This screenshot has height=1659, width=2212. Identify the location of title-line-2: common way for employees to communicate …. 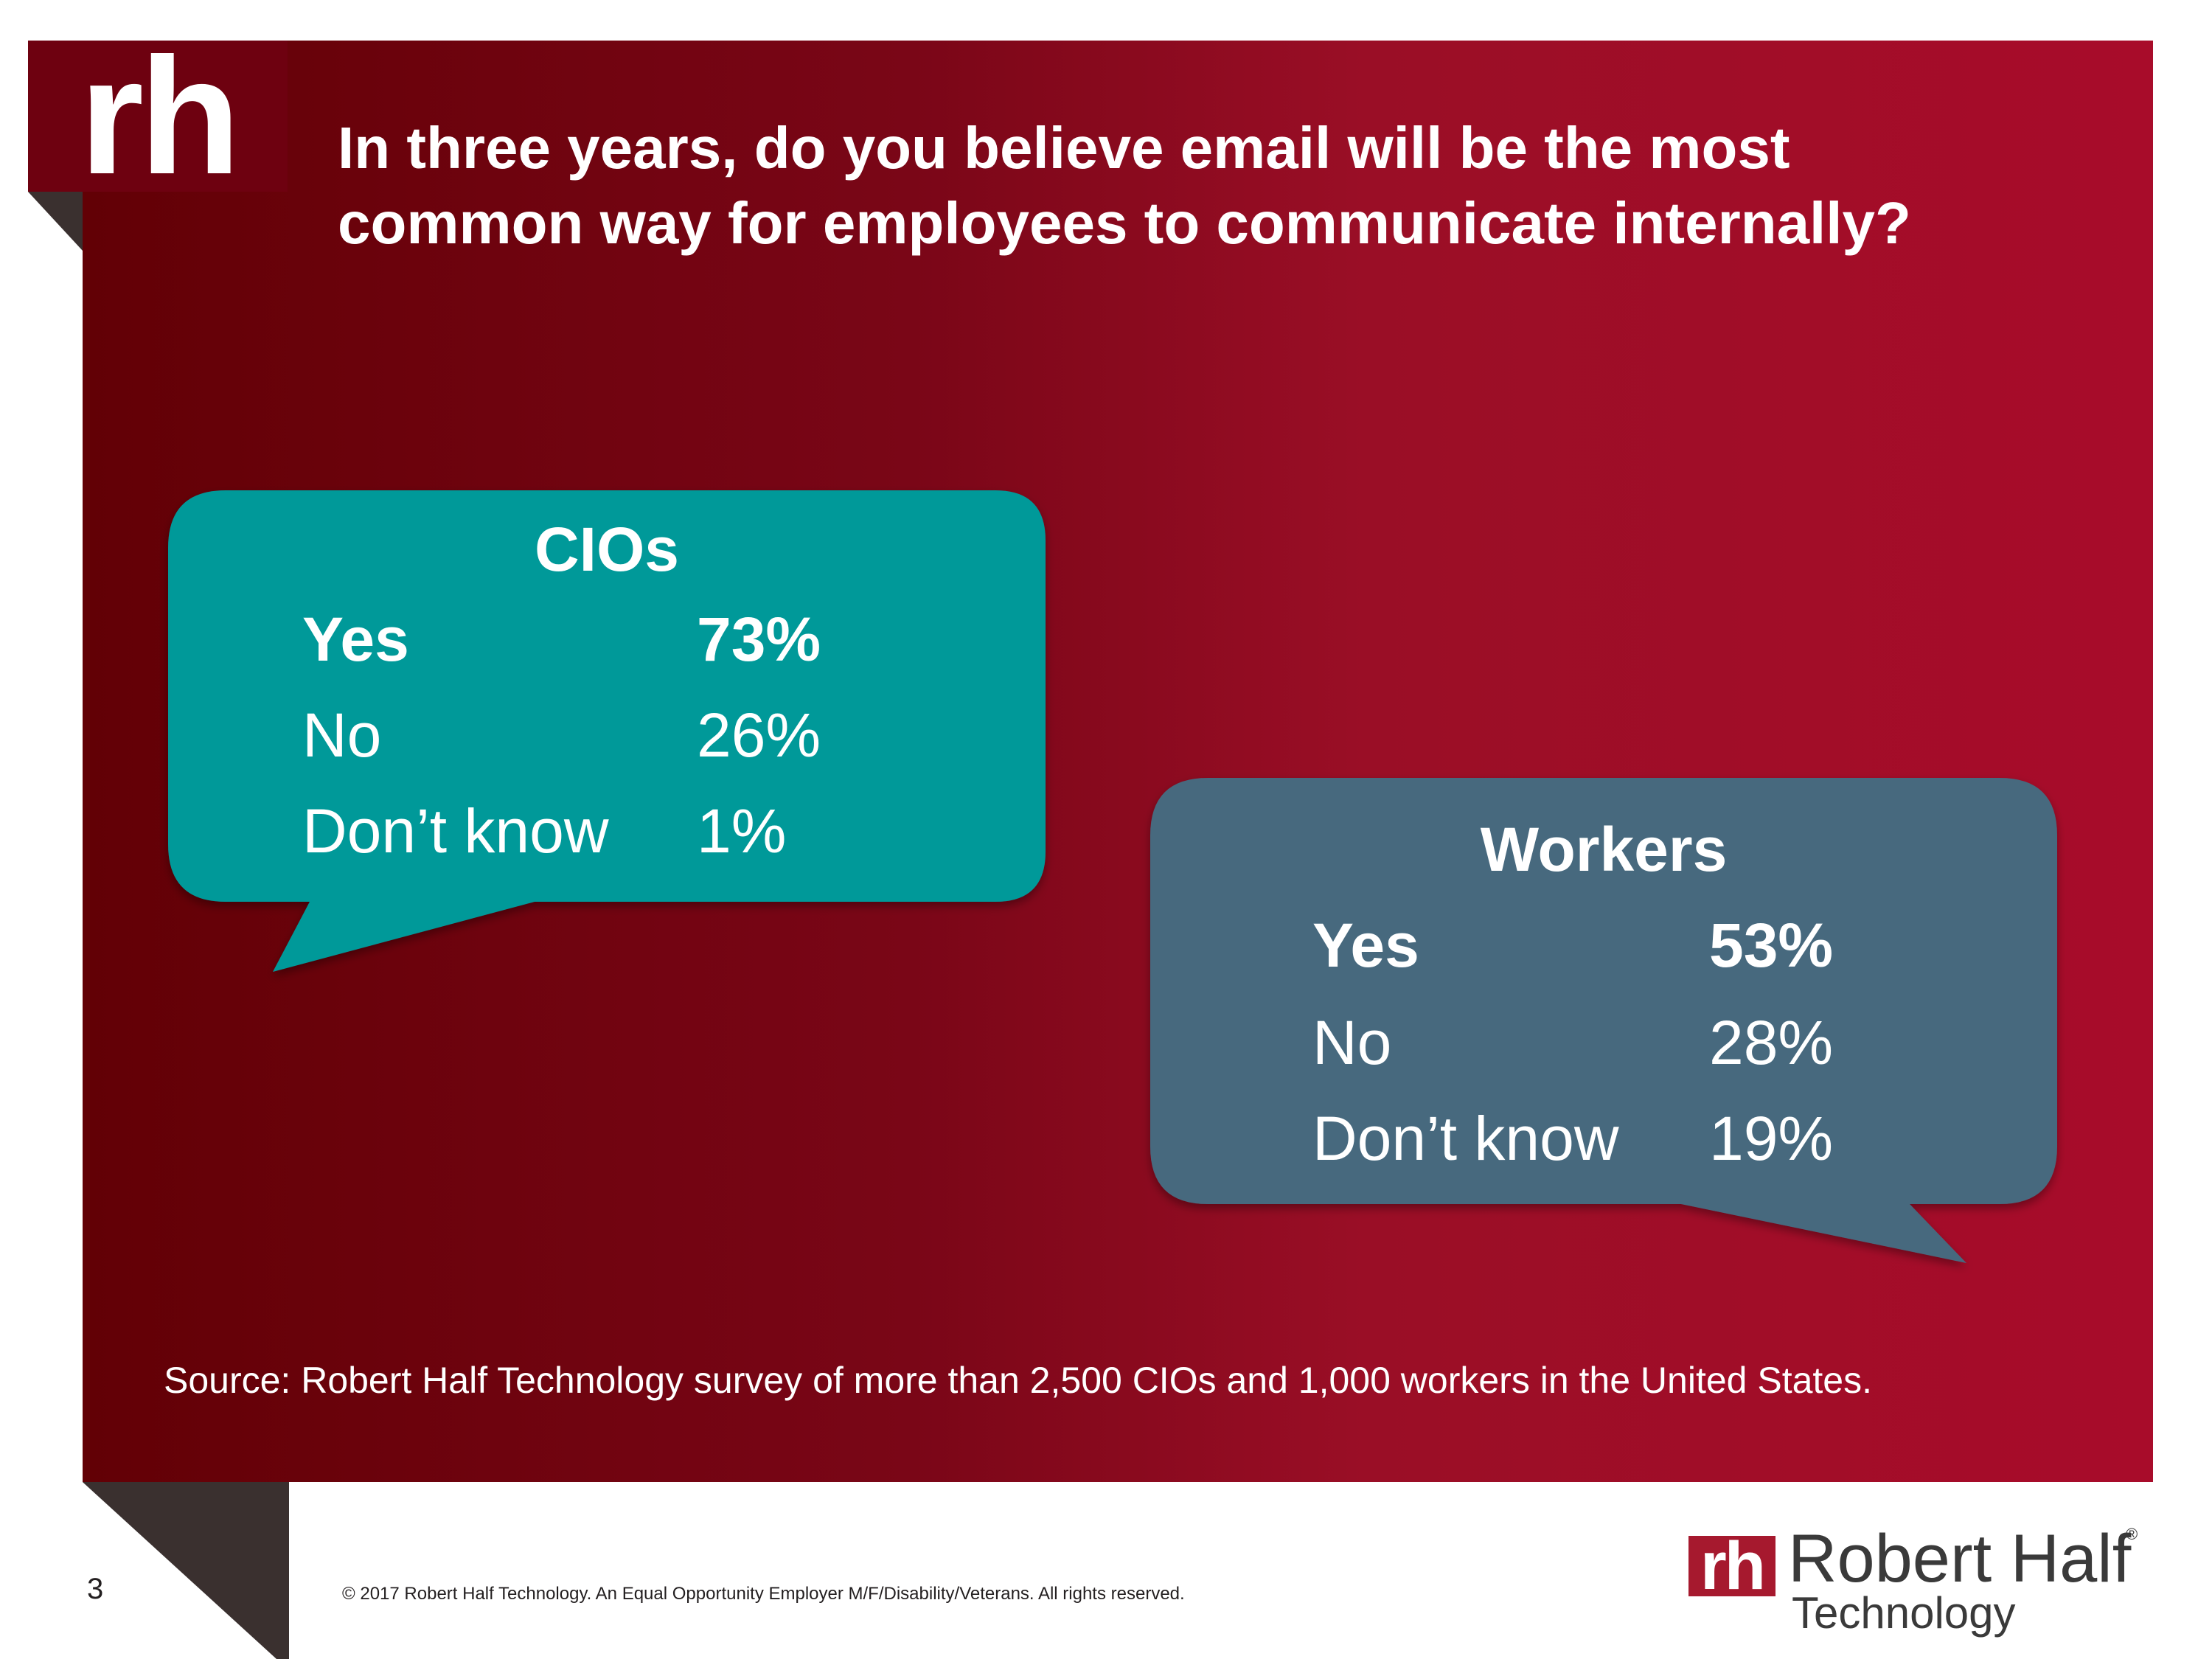
(1124, 223).